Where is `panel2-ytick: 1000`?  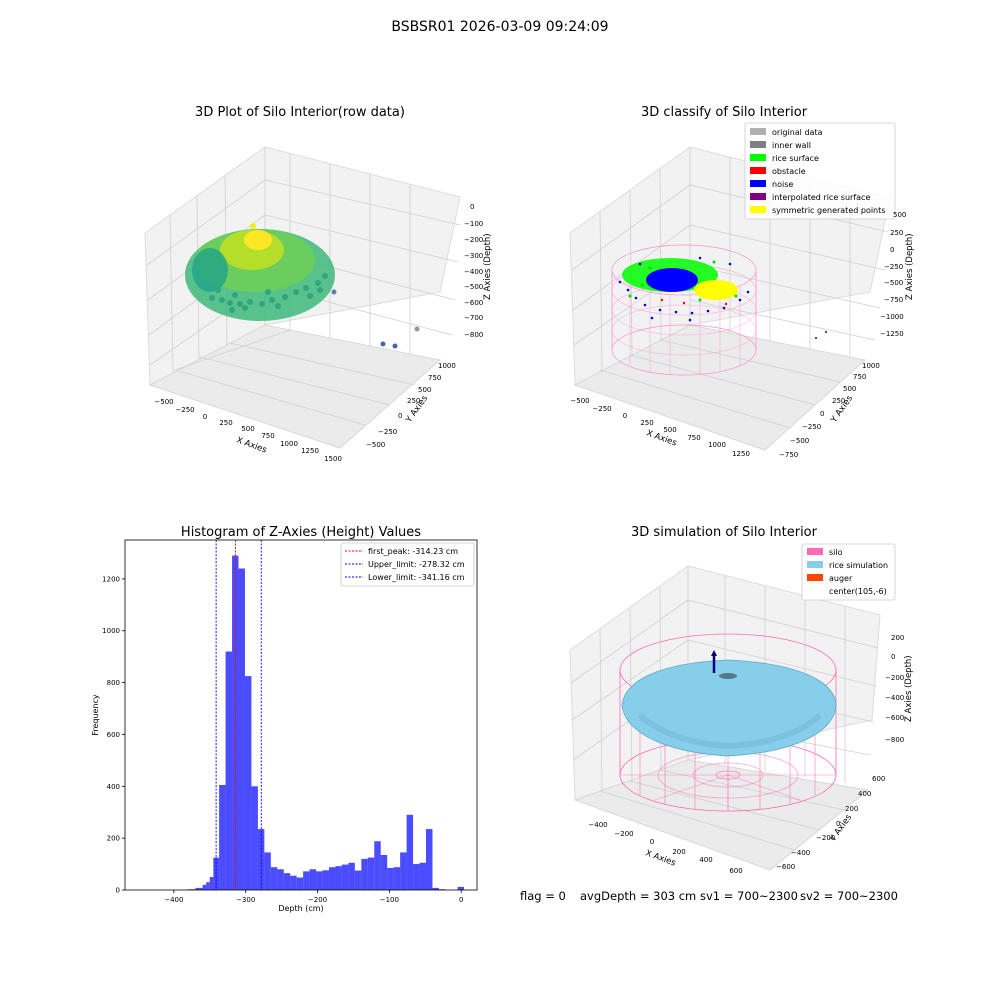
panel2-ytick: 1000 is located at coordinates (871, 366).